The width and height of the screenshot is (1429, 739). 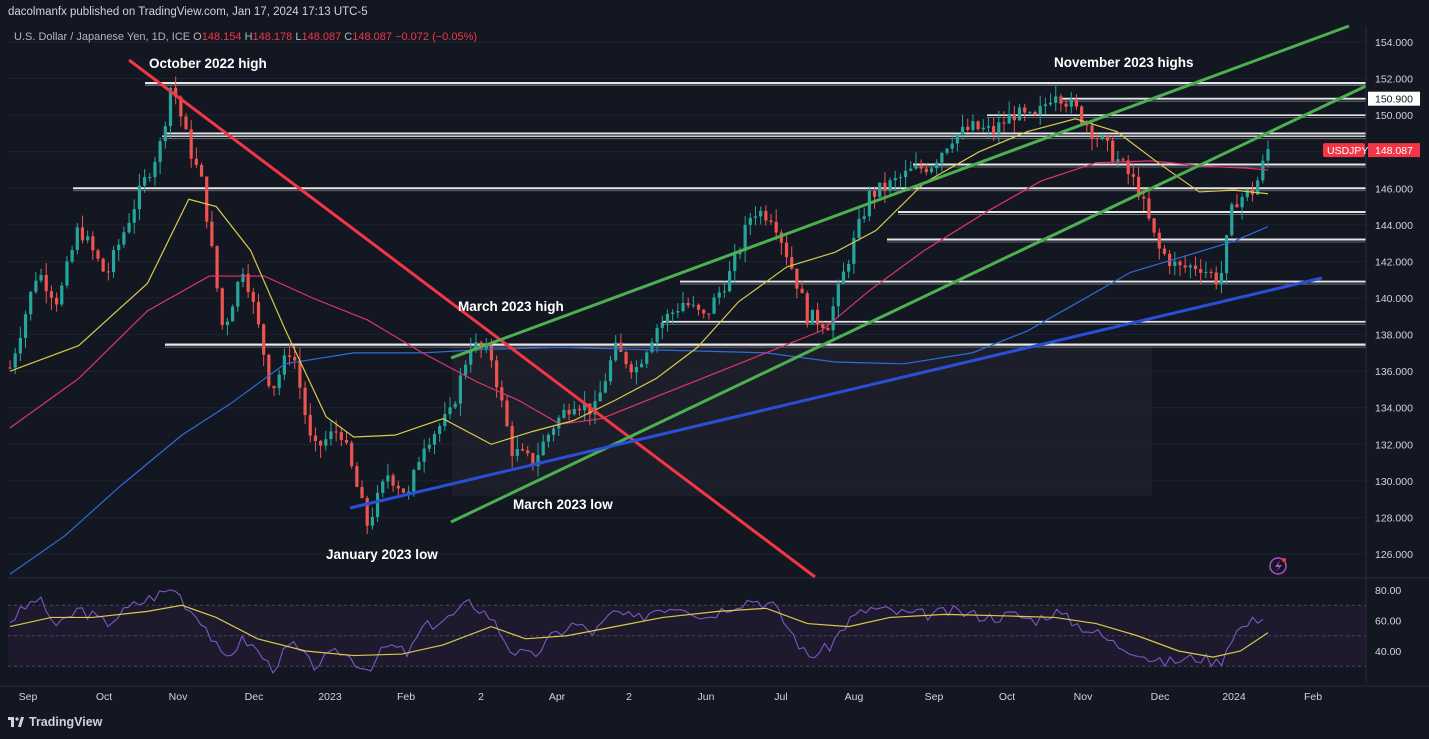 I want to click on symbol-tag-label: USDJPY, so click(x=1347, y=151).